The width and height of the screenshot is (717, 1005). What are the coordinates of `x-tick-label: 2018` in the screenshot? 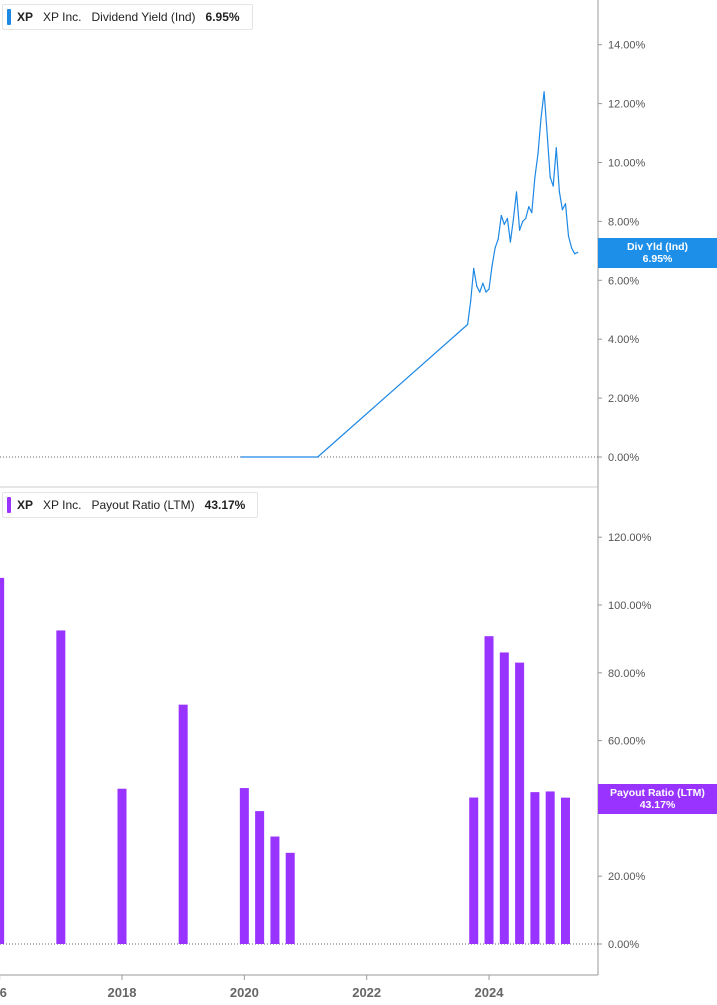 It's located at (122, 992).